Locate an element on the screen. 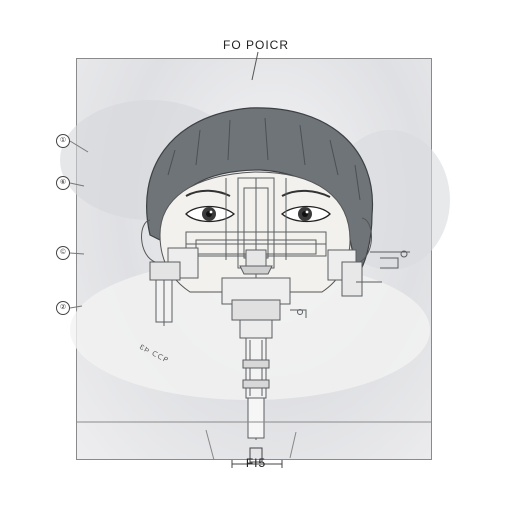 Image resolution: width=512 pixels, height=512 pixels. callout-3: © is located at coordinates (63, 253).